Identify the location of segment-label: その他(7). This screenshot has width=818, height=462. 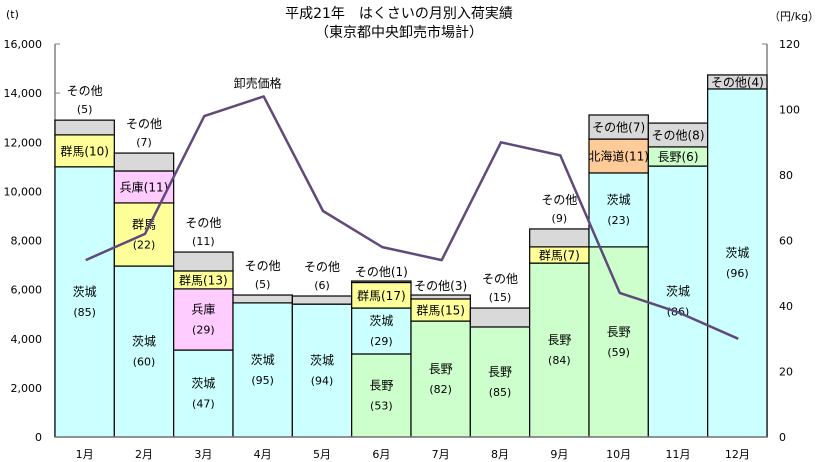
(618, 128).